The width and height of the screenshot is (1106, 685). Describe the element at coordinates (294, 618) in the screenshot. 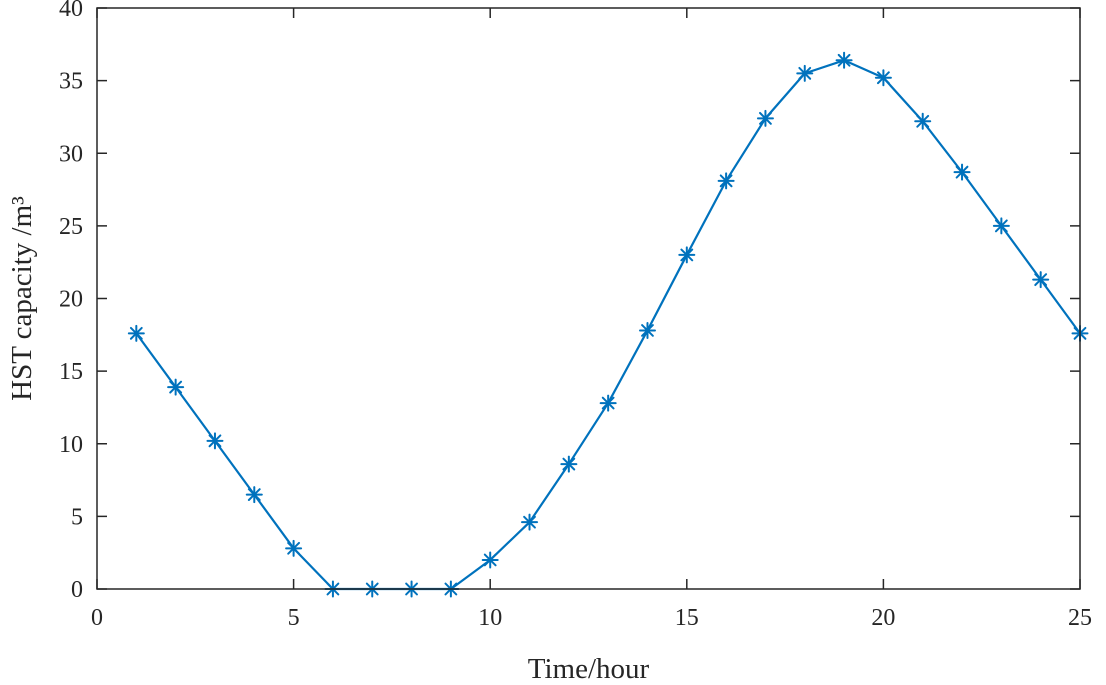

I see `x-tick-label: 5` at that location.